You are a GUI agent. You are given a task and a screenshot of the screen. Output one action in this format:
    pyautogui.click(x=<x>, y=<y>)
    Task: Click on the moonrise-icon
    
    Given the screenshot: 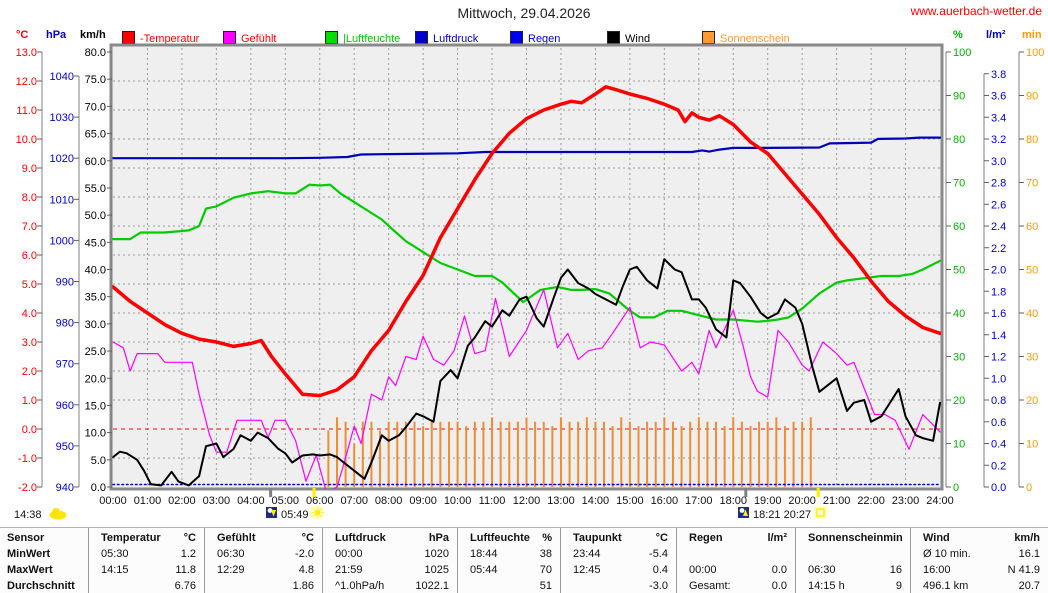 What is the action you would take?
    pyautogui.click(x=743, y=512)
    